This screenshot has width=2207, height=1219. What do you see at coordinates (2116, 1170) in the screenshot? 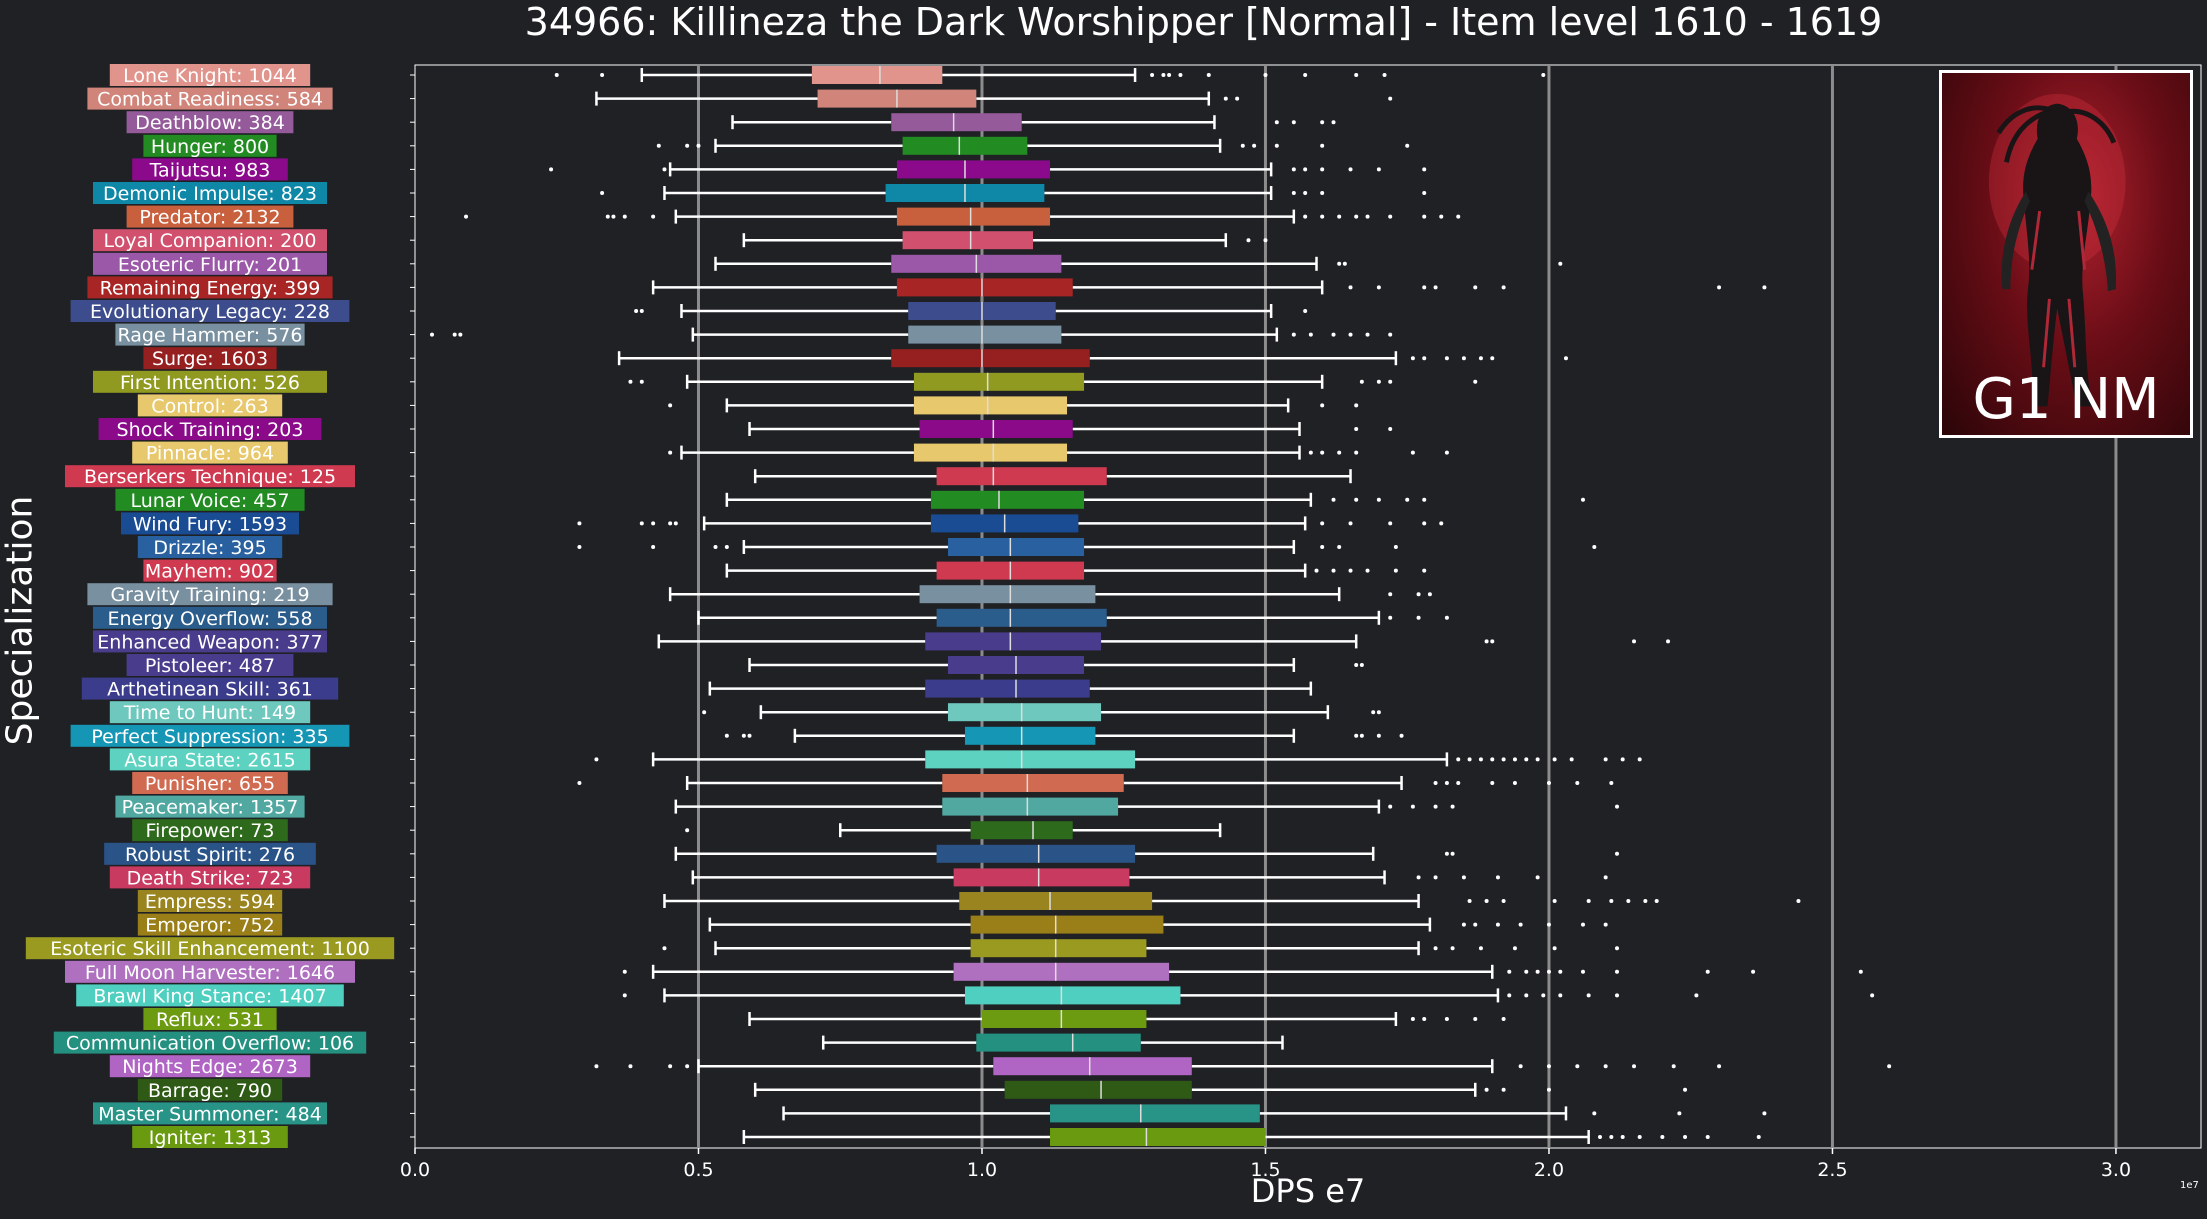
I see `x-tick-label: 3.0` at bounding box center [2116, 1170].